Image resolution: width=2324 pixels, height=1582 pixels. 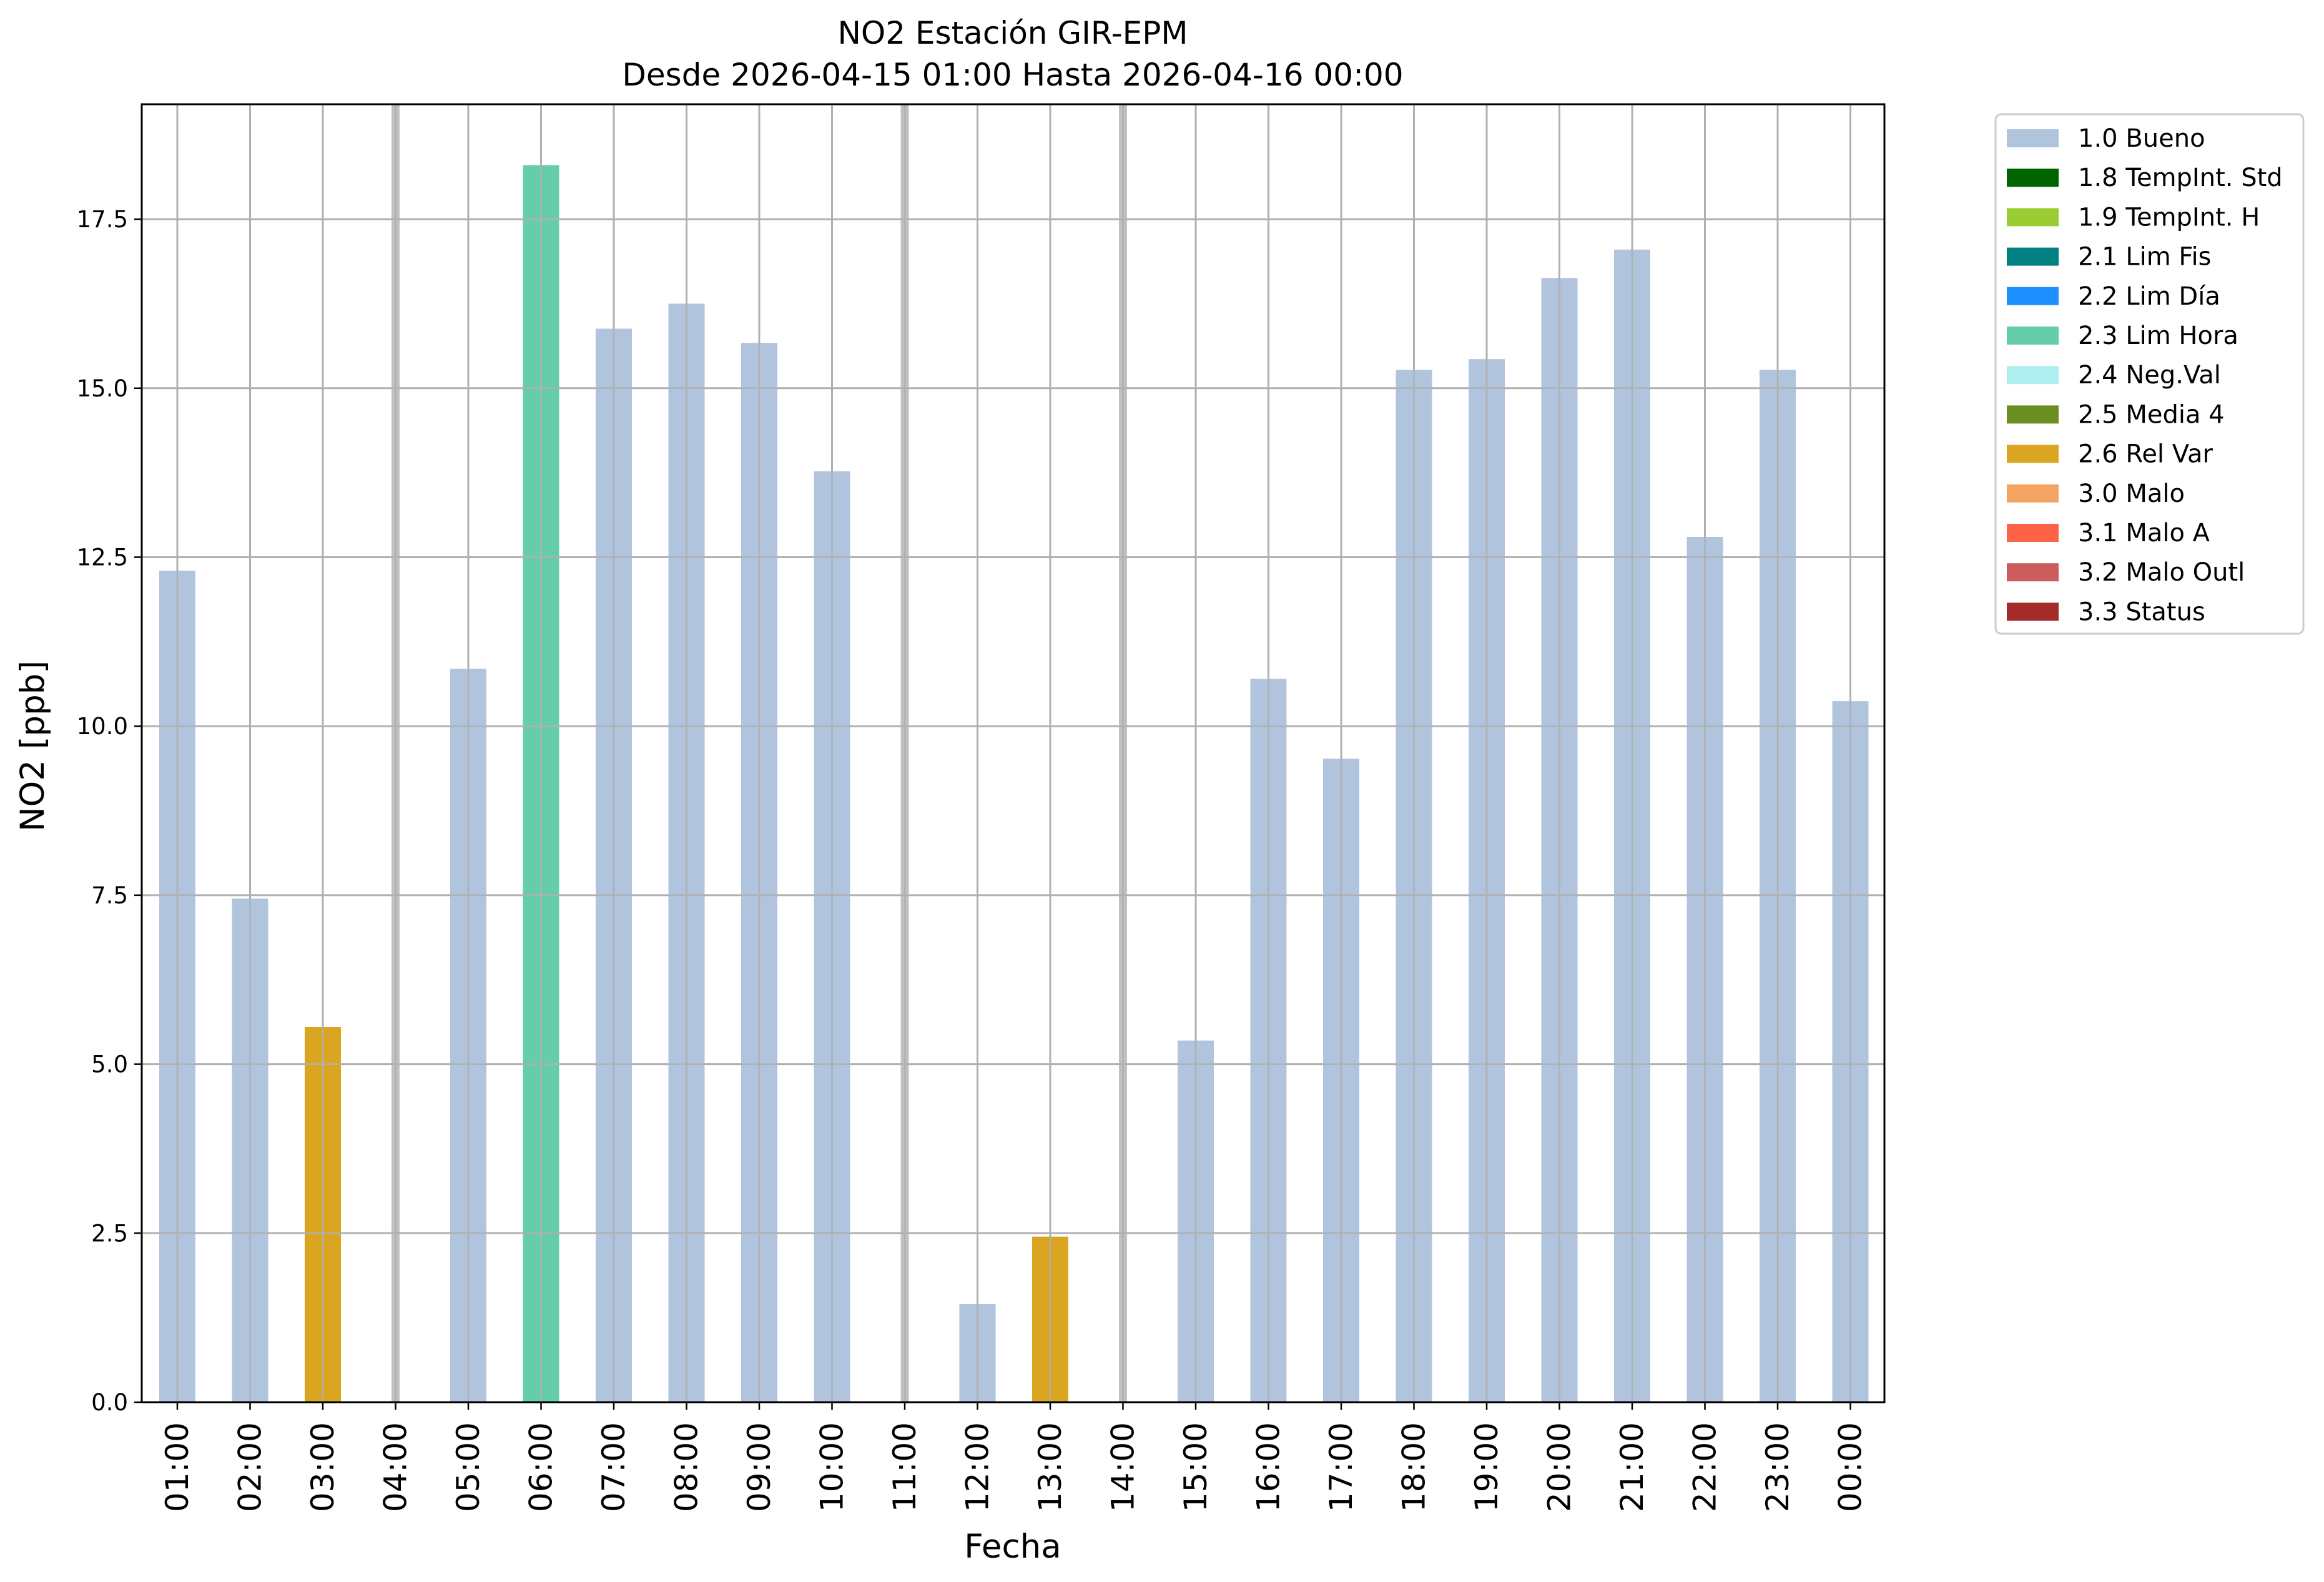 I want to click on legend-label: 2.2 Lim Día, so click(x=2149, y=296).